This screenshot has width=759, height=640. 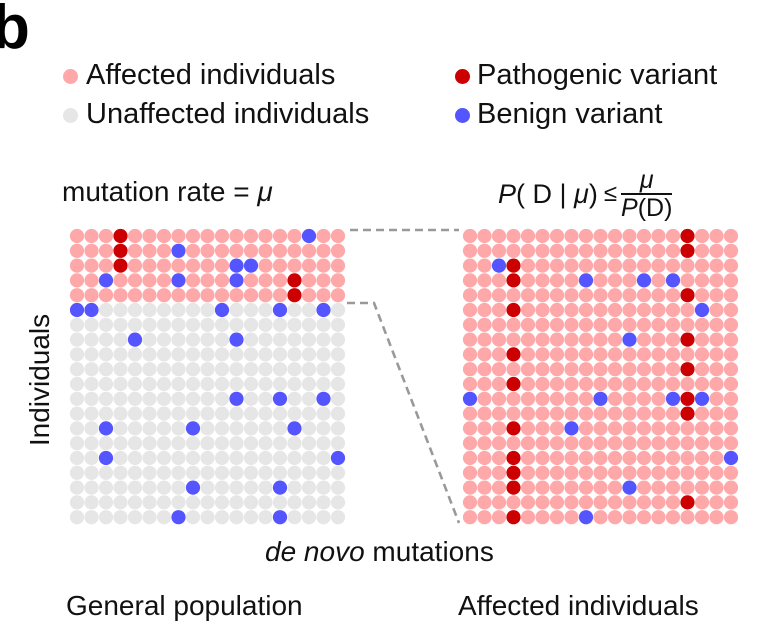 What do you see at coordinates (315, 551) in the screenshot?
I see `x-axis-label-italic: de novo` at bounding box center [315, 551].